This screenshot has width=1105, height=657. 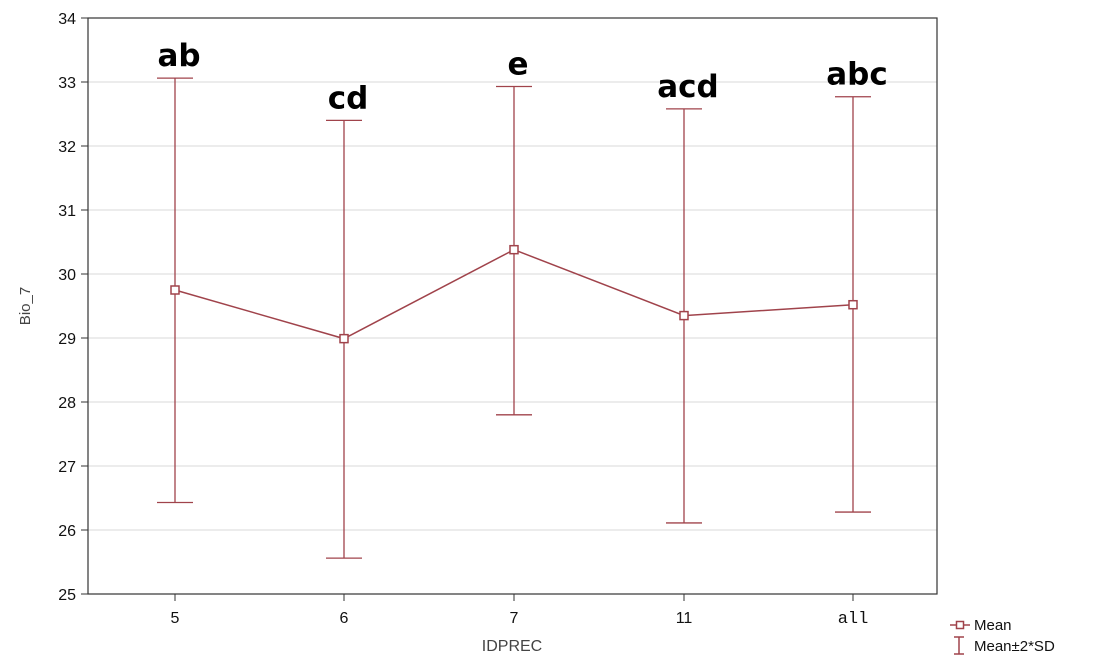 I want to click on x-axis: 5 6 7 11 all, so click(x=520, y=611).